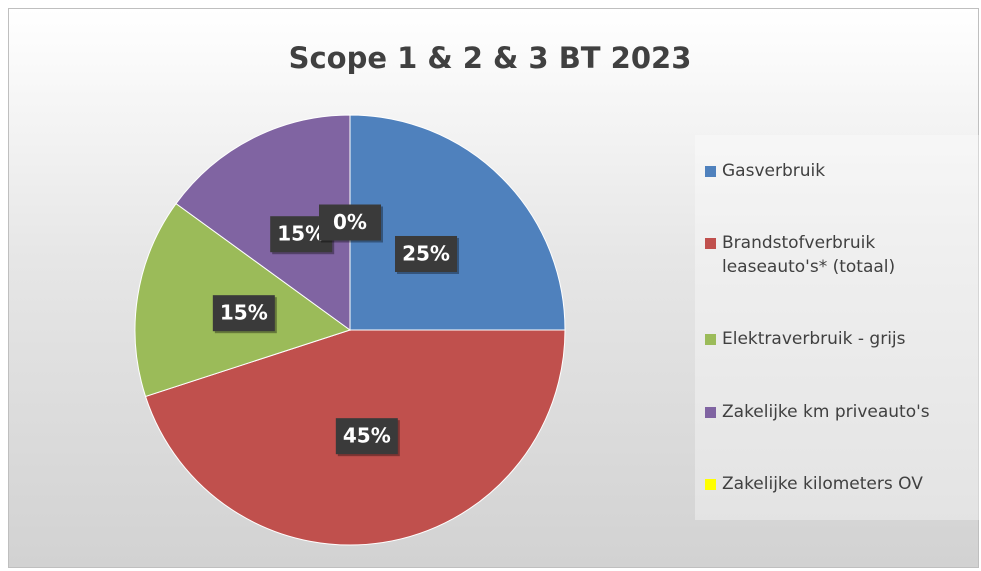 This screenshot has height=571, width=981. Describe the element at coordinates (840, 171) in the screenshot. I see `legend-item: Gasverbruik` at that location.